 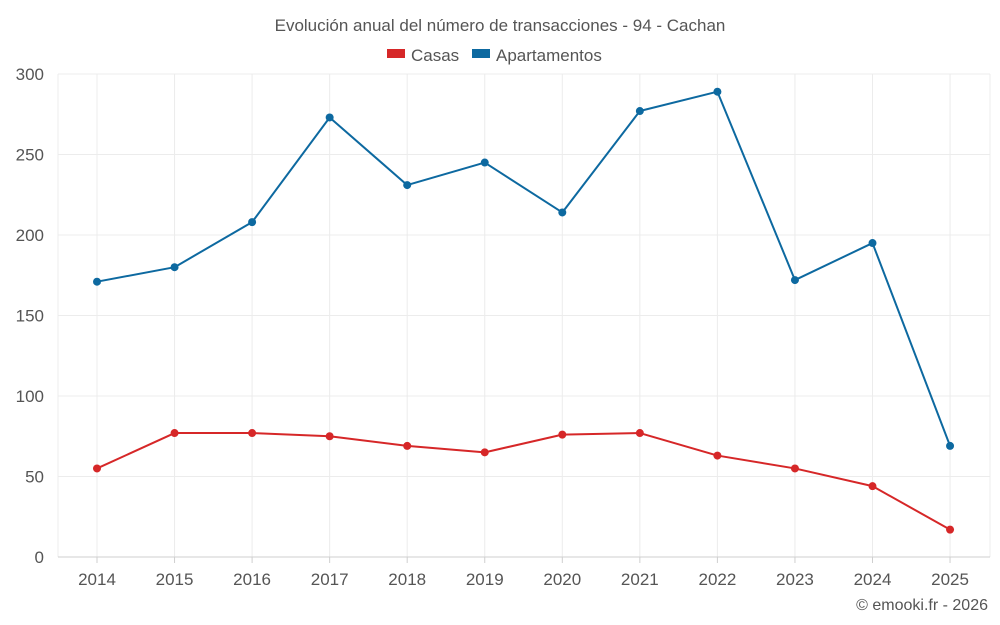 I want to click on x-tick-label: 2016, so click(x=252, y=579).